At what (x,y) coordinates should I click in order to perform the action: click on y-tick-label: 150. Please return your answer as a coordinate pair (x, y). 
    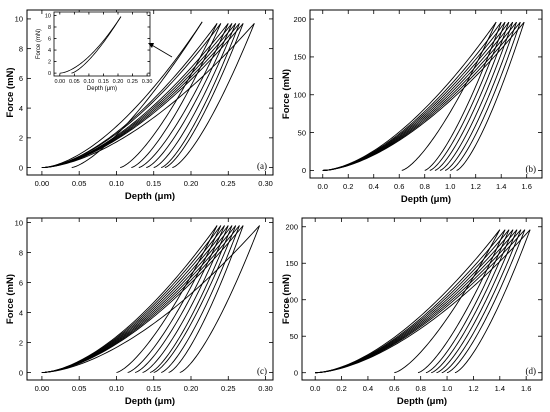
    Looking at the image, I should click on (291, 263).